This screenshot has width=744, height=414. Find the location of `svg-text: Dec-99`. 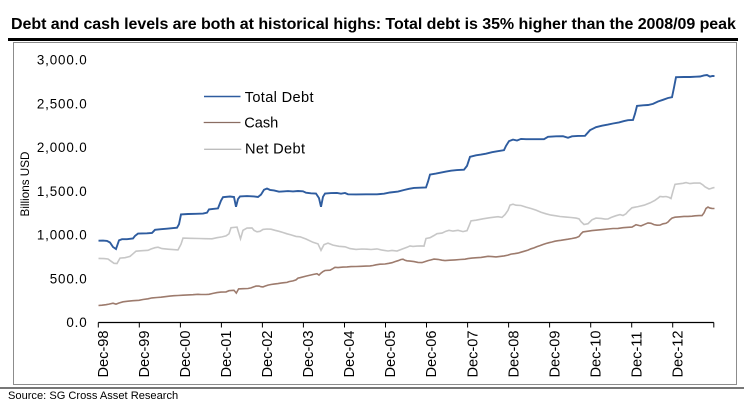

svg-text: Dec-99 is located at coordinates (145, 353).